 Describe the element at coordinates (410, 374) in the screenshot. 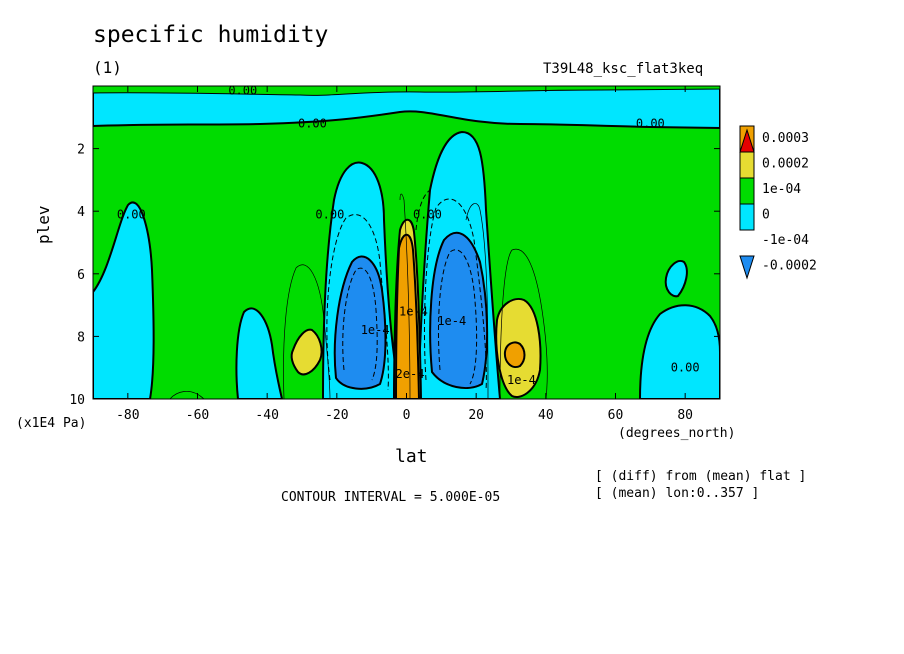

I see `contour-label: 2e-4` at that location.